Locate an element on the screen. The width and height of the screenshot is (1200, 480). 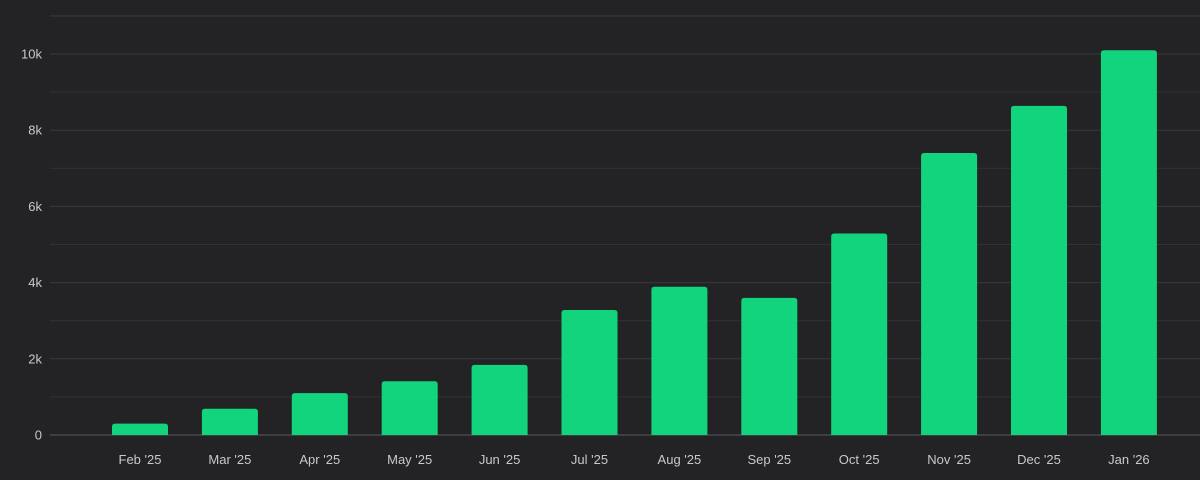
x-tick-label: Oct '25 is located at coordinates (859, 459).